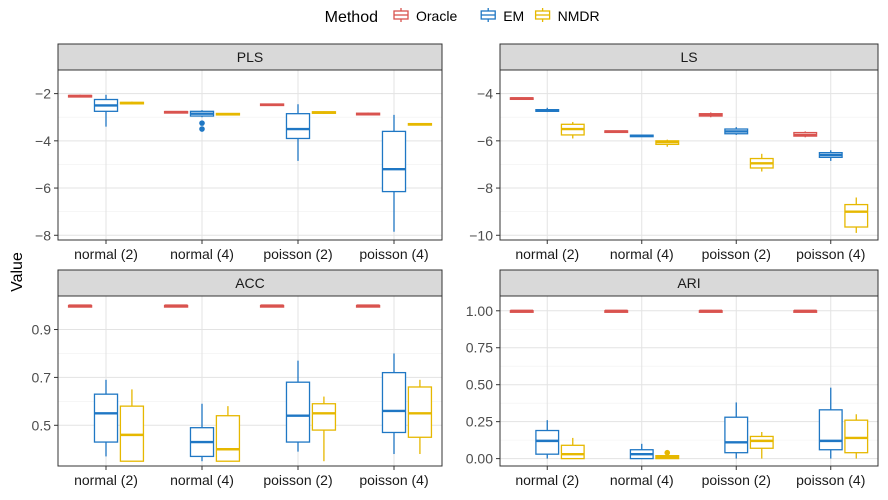 The height and width of the screenshot is (500, 888). I want to click on legend: Method Oracle EM NMDR, so click(462, 17).